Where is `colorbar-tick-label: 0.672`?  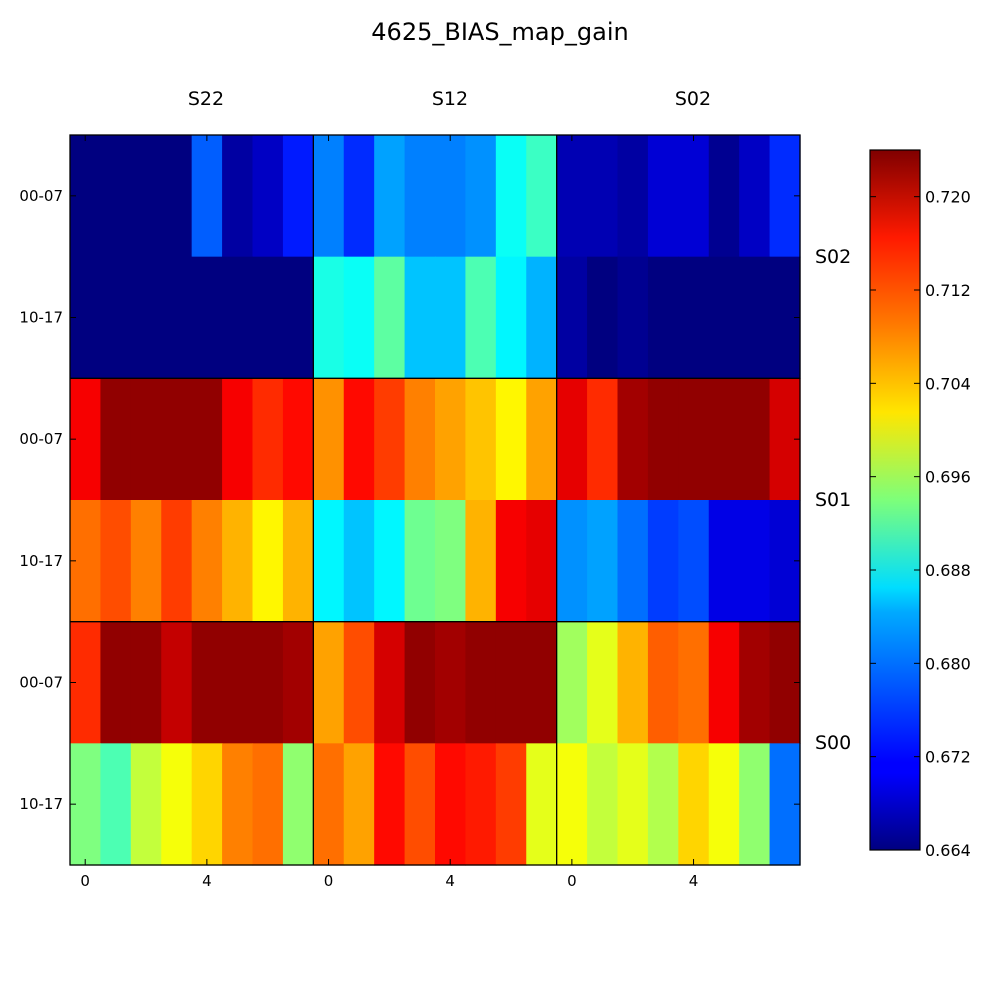 colorbar-tick-label: 0.672 is located at coordinates (948, 757).